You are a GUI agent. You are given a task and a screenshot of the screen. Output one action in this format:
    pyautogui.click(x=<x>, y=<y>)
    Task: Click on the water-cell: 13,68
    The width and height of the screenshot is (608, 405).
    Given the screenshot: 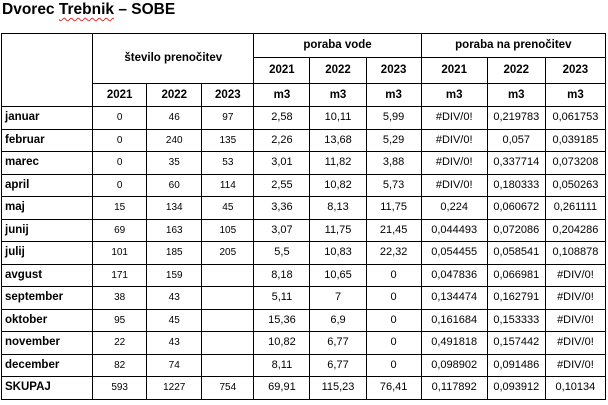 What is the action you would take?
    pyautogui.click(x=338, y=140)
    